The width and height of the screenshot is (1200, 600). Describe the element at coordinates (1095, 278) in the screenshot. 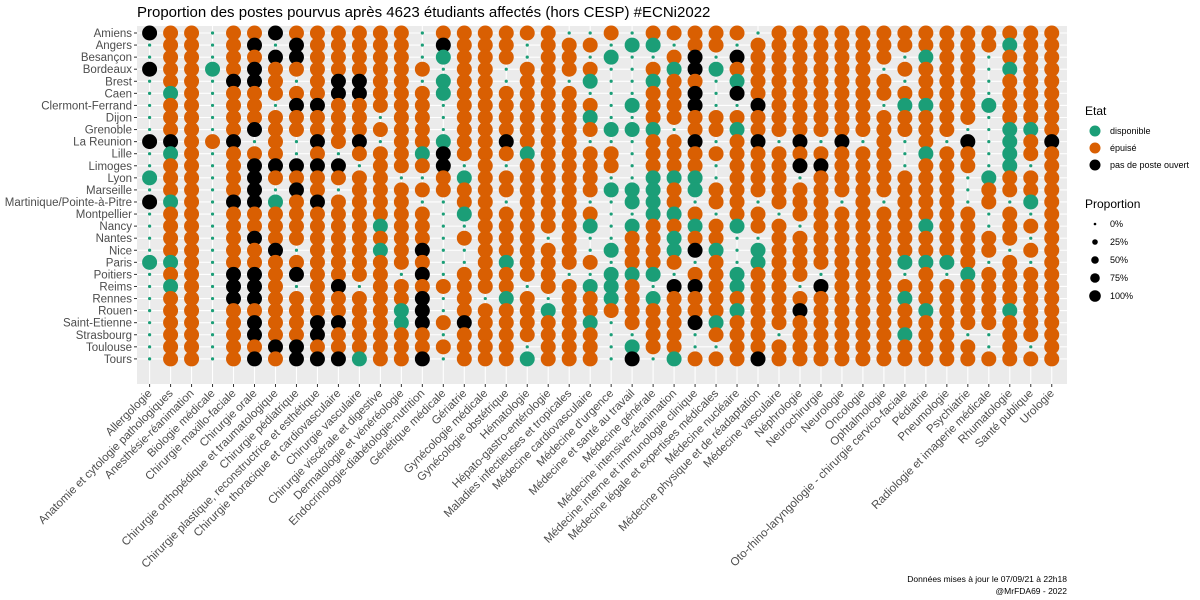

I see `legend-size-key` at that location.